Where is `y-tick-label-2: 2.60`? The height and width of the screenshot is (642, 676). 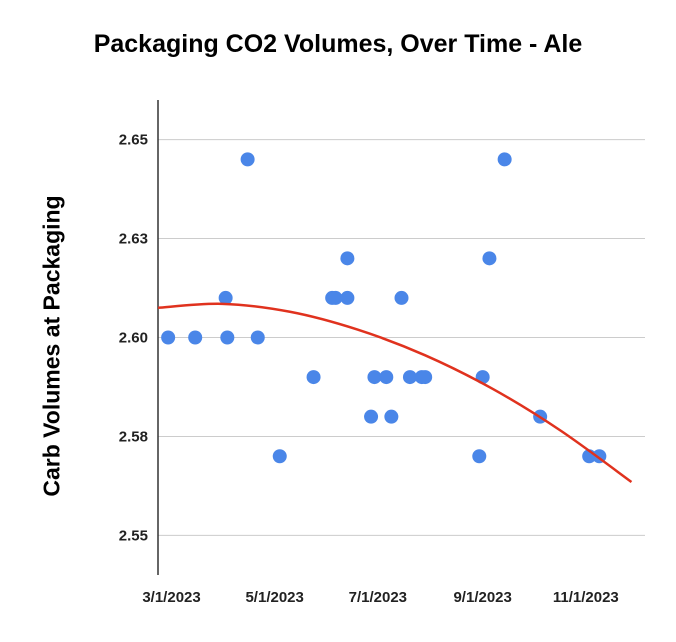
y-tick-label-2: 2.60 is located at coordinates (133, 338).